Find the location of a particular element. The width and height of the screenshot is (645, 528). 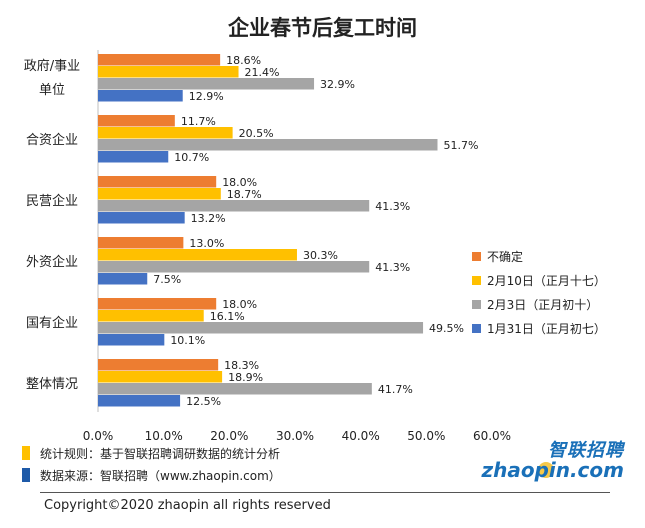

footnote-source: 数据来源：智联招聘（www.zhaopin.com） is located at coordinates (151, 475).